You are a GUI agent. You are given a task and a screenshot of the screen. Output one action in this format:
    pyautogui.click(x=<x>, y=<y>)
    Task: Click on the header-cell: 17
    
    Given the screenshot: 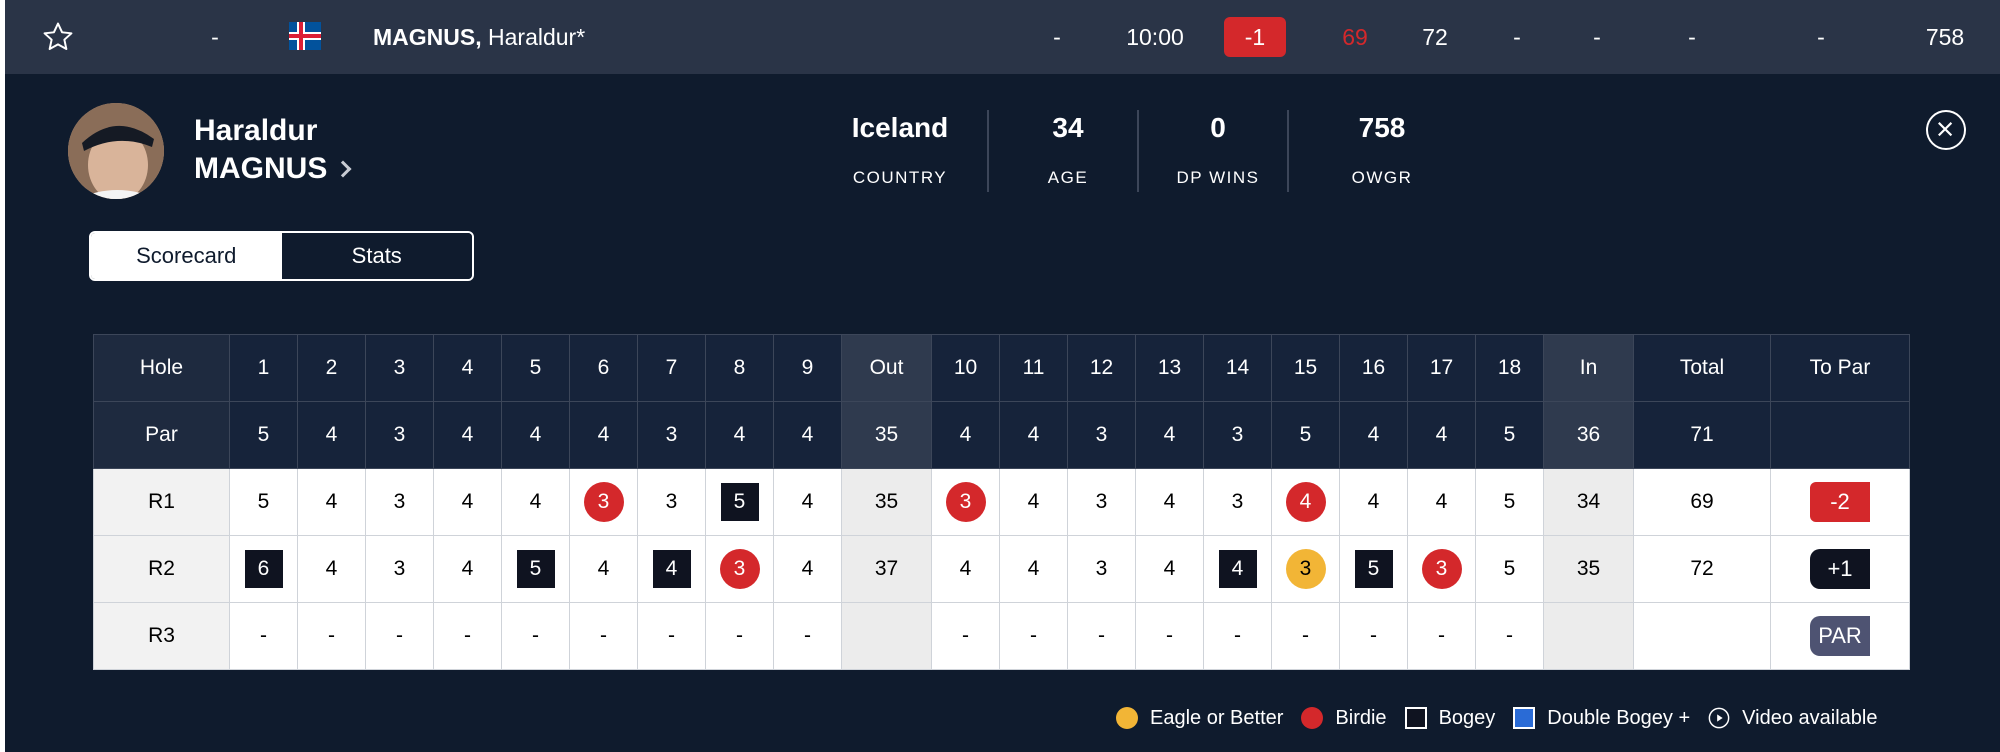 What is the action you would take?
    pyautogui.click(x=1441, y=368)
    